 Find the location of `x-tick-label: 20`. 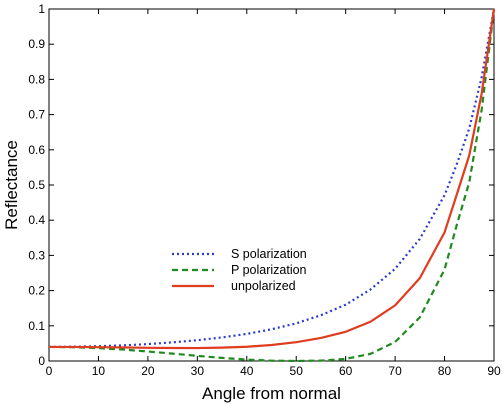

x-tick-label: 20 is located at coordinates (148, 371).